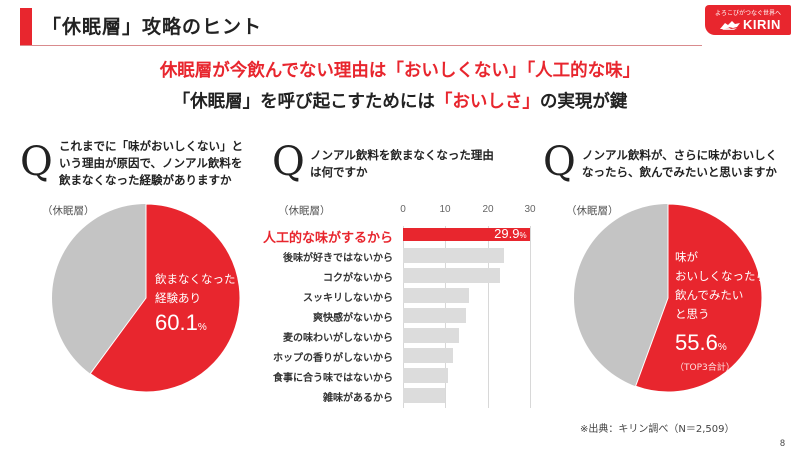 This screenshot has width=800, height=455. What do you see at coordinates (36, 162) in the screenshot?
I see `question-1-mark: Q` at bounding box center [36, 162].